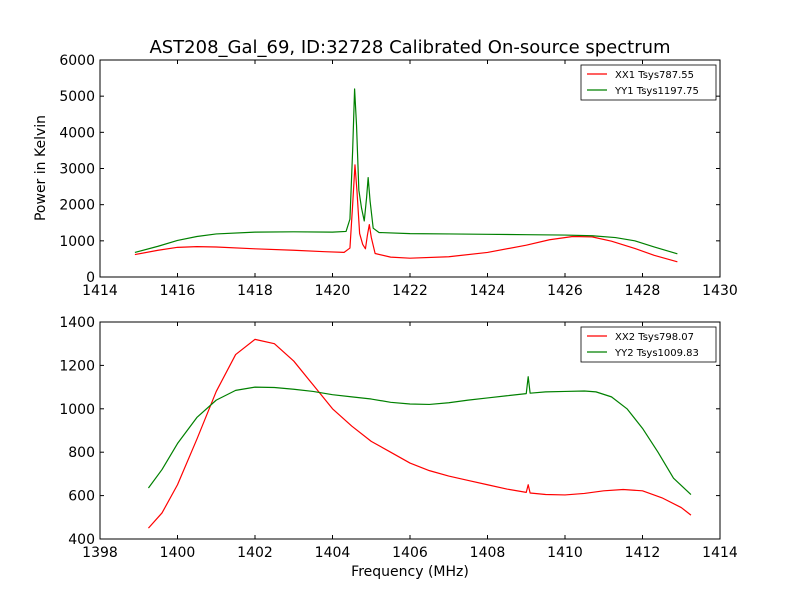 This screenshot has width=800, height=604. I want to click on y-tick-label: 5000, so click(77, 97).